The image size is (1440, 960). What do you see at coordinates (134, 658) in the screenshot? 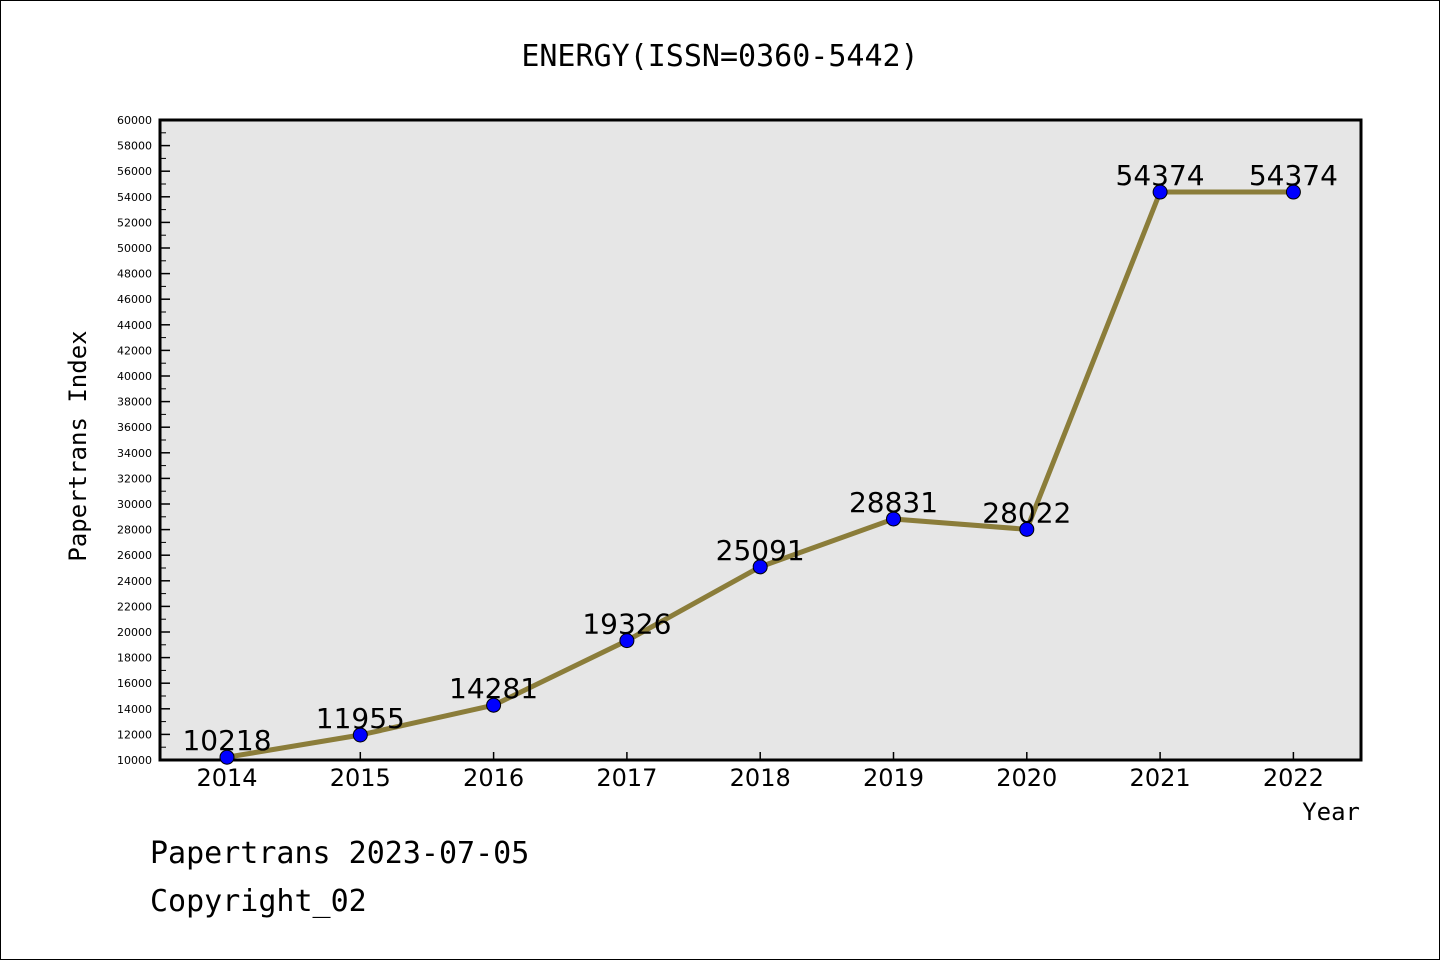
I see `y-tick-label: 18000` at bounding box center [134, 658].